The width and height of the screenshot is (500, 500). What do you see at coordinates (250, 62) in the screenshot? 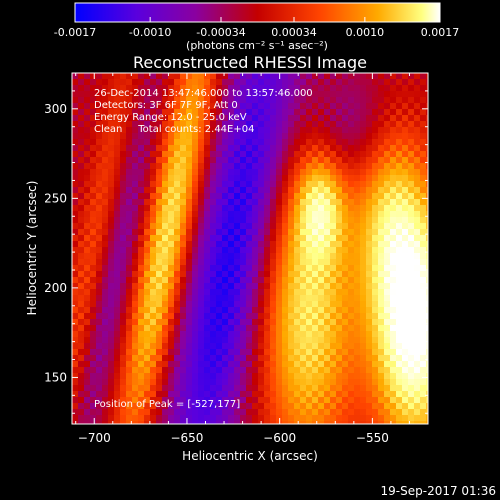
I see `chart-title: Reconstructed RHESSI Image` at bounding box center [250, 62].